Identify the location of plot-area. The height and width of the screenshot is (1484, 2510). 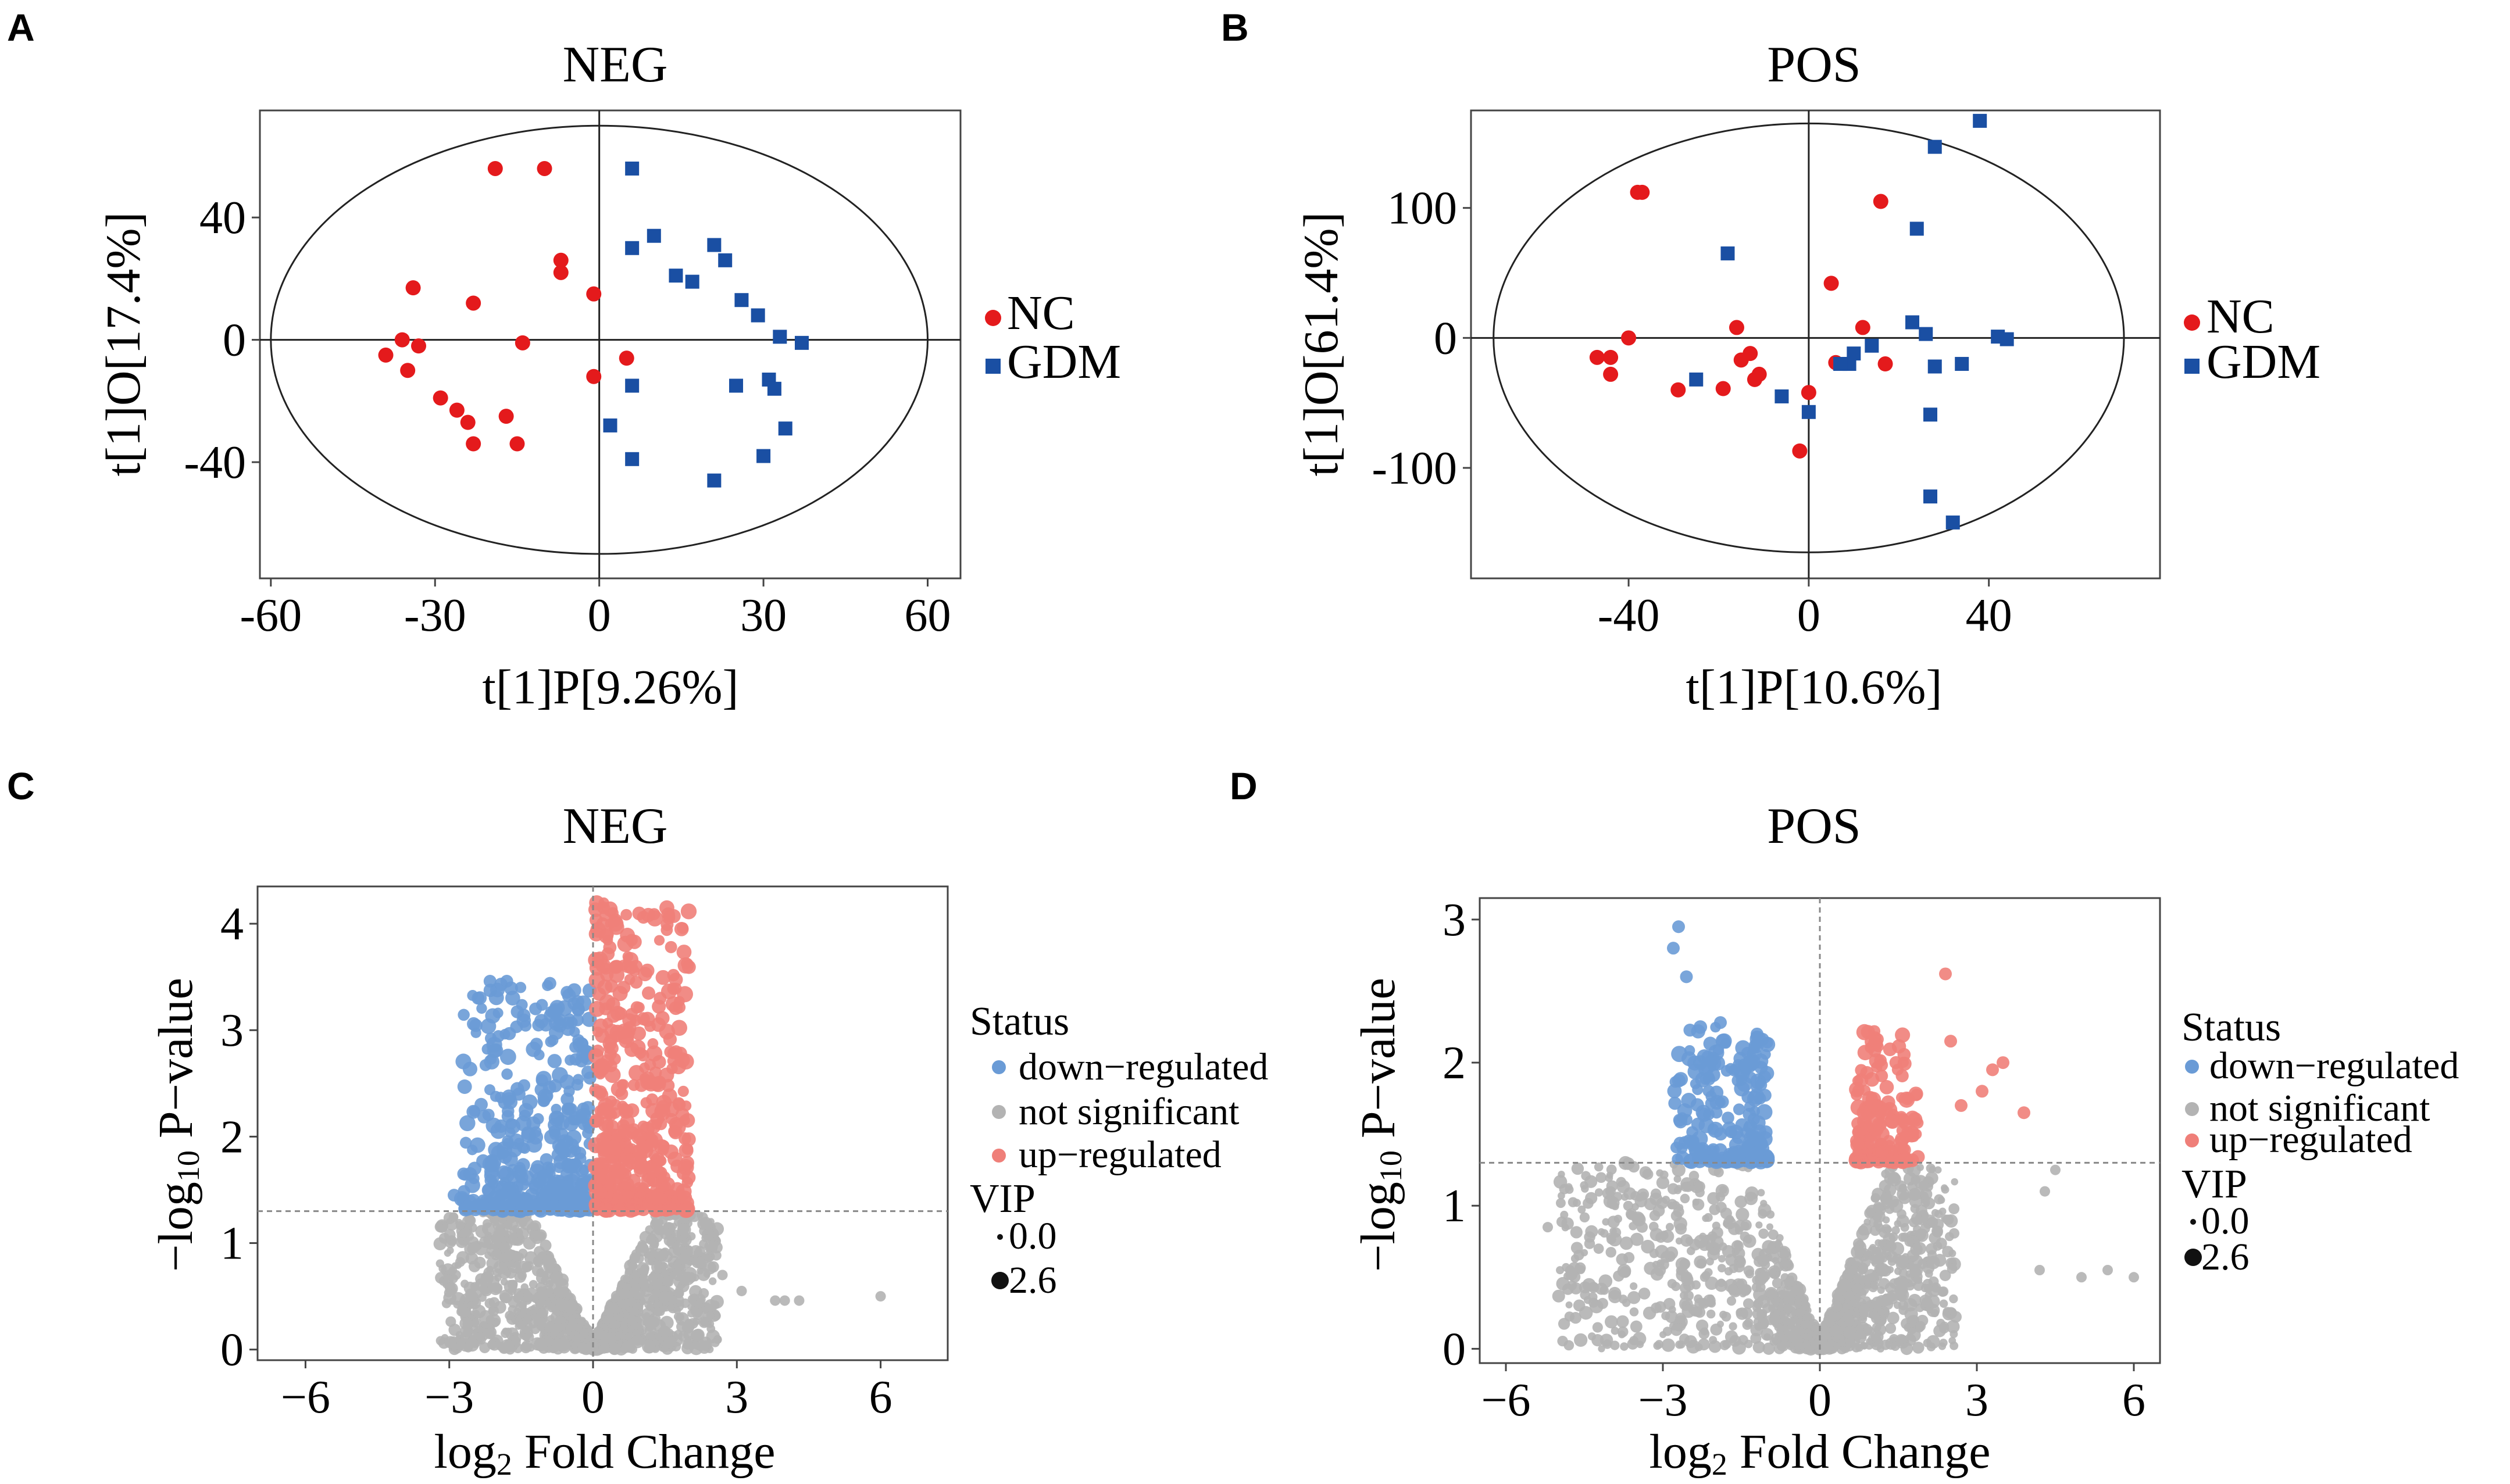
(1815, 344).